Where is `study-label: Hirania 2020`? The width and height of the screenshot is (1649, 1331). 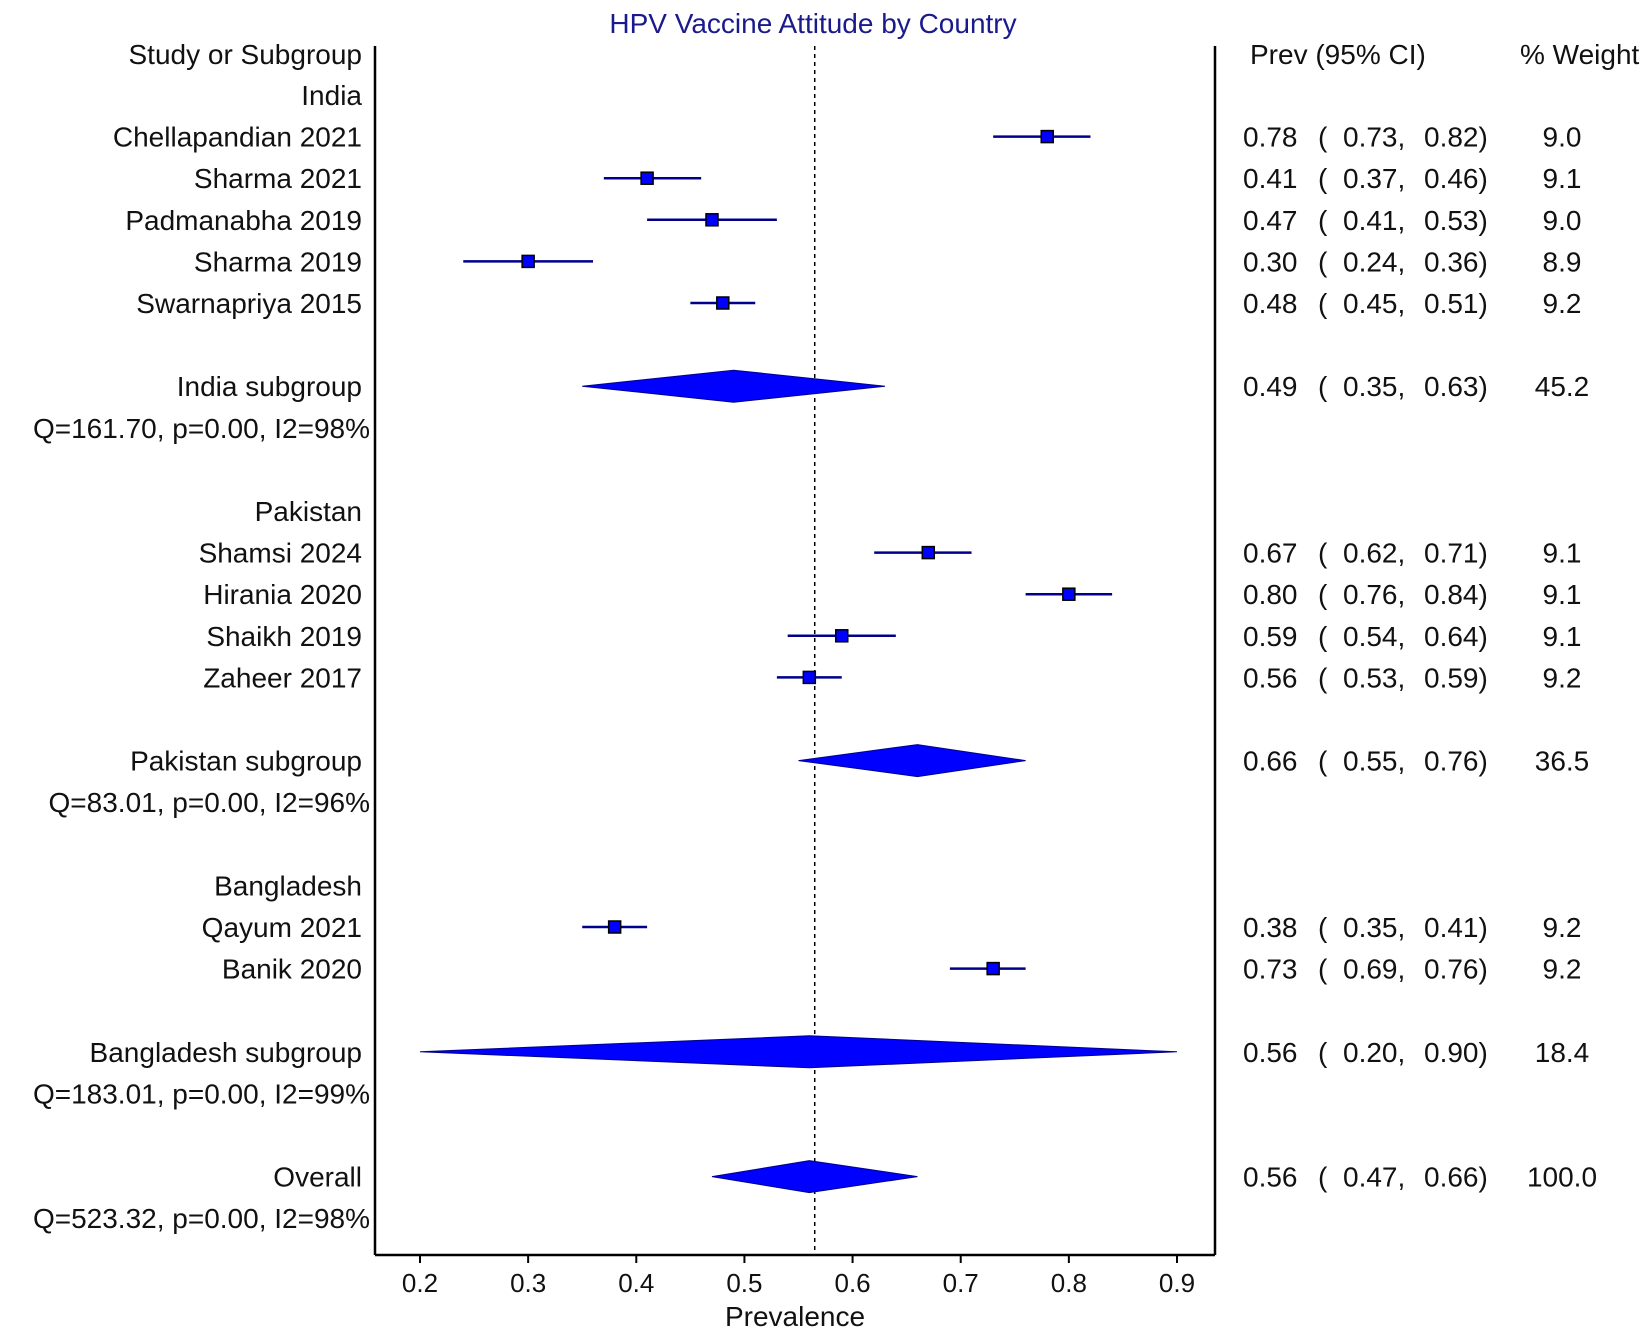
study-label: Hirania 2020 is located at coordinates (282, 594).